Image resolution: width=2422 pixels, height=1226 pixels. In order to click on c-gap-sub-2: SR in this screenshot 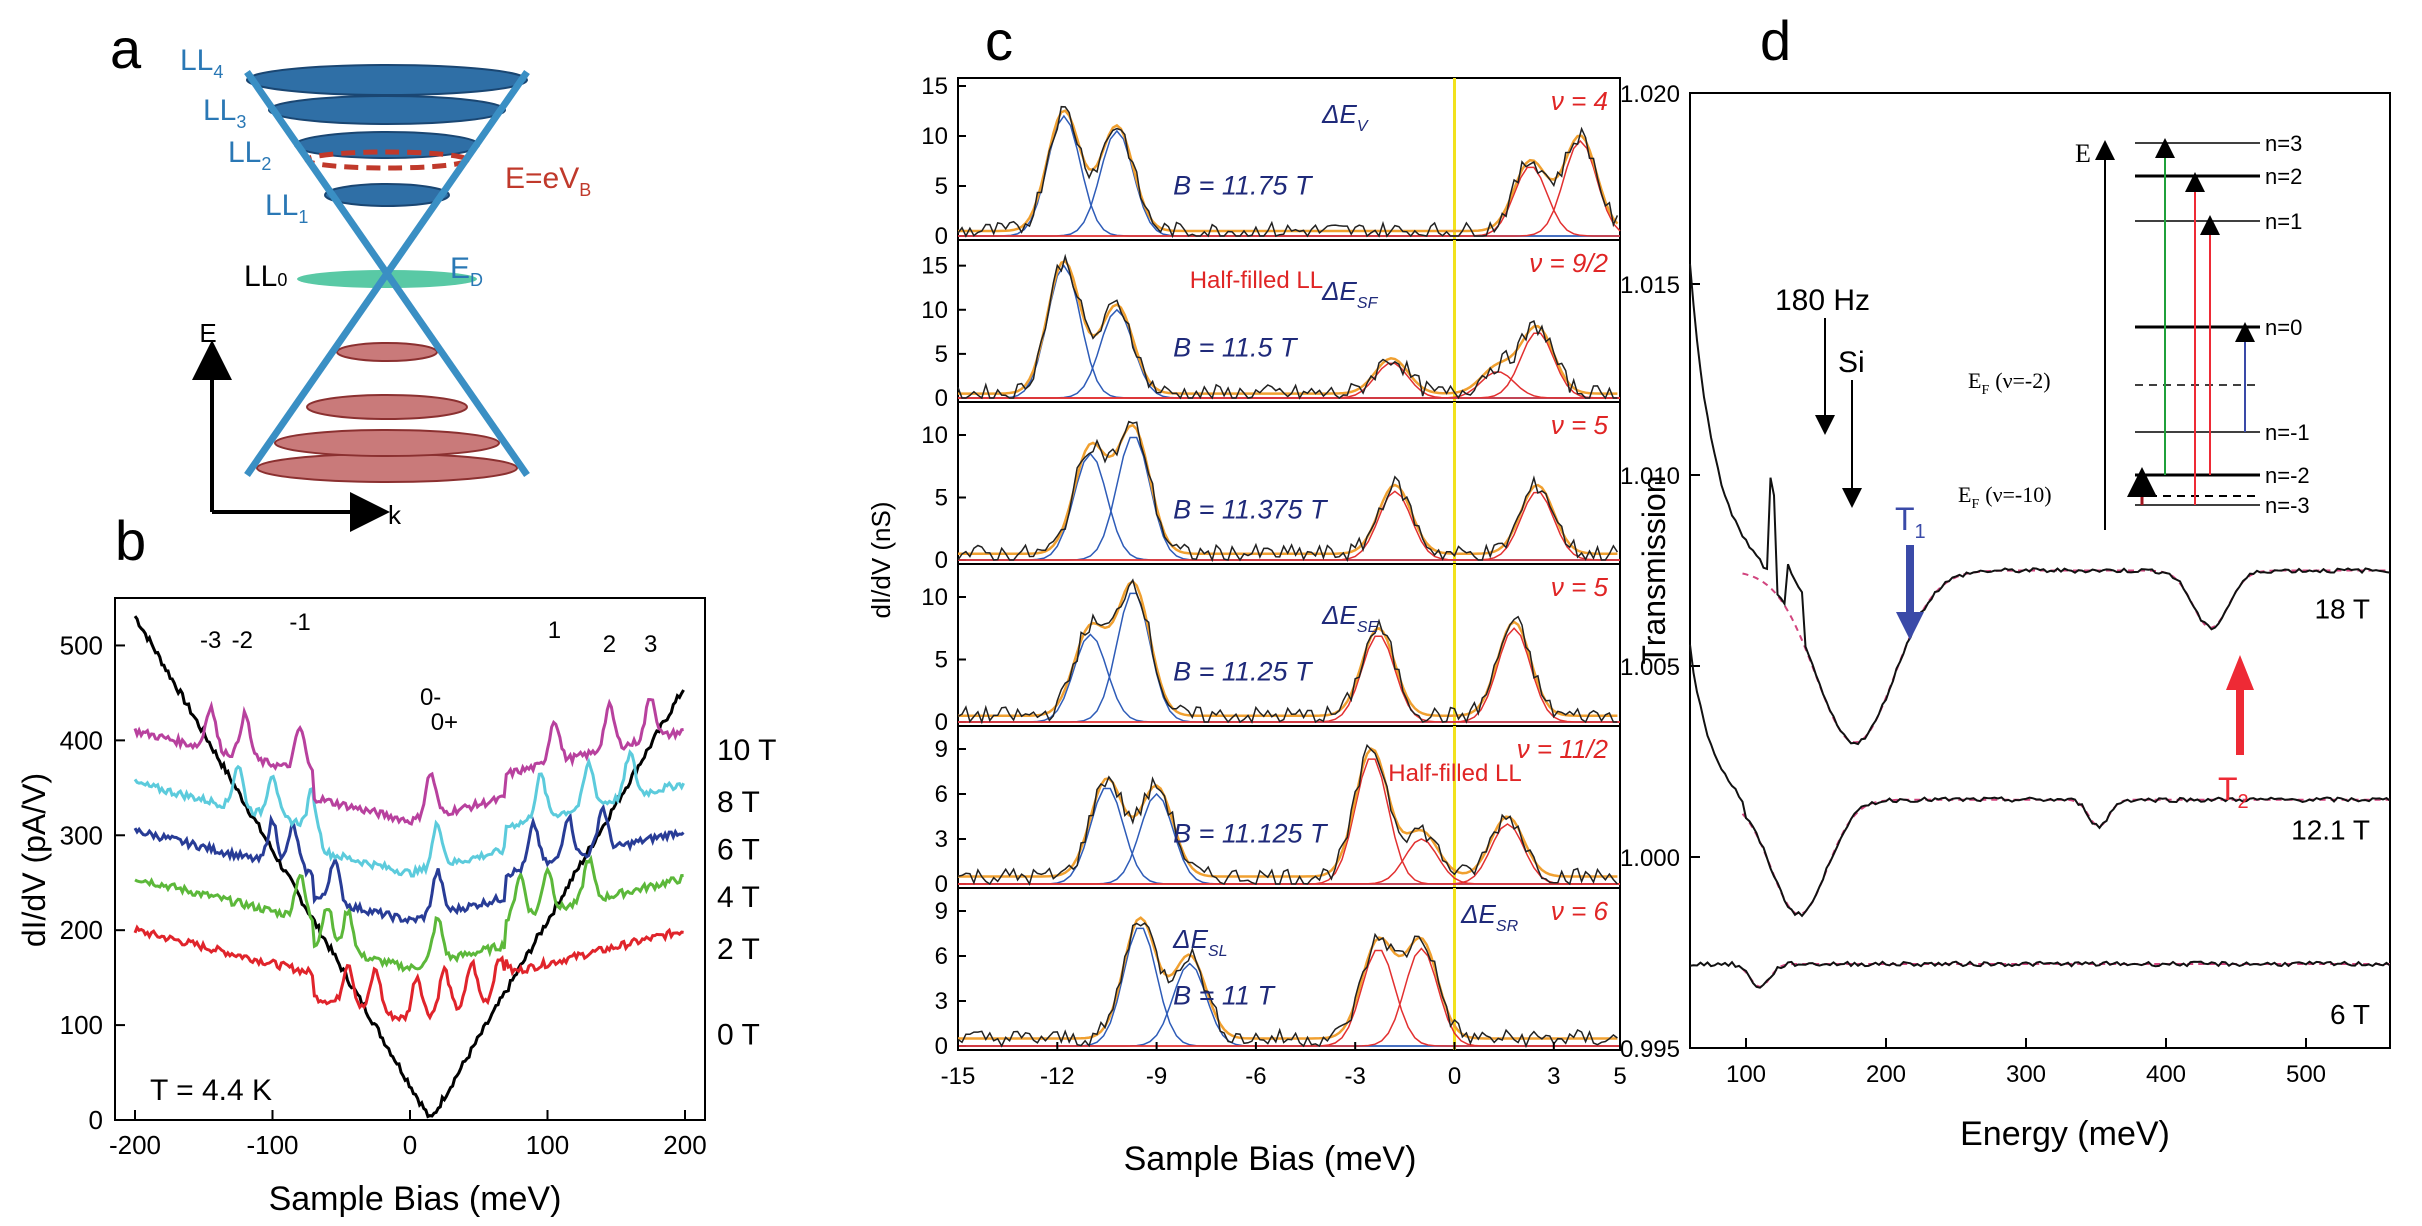, I will do `click(1507, 926)`.